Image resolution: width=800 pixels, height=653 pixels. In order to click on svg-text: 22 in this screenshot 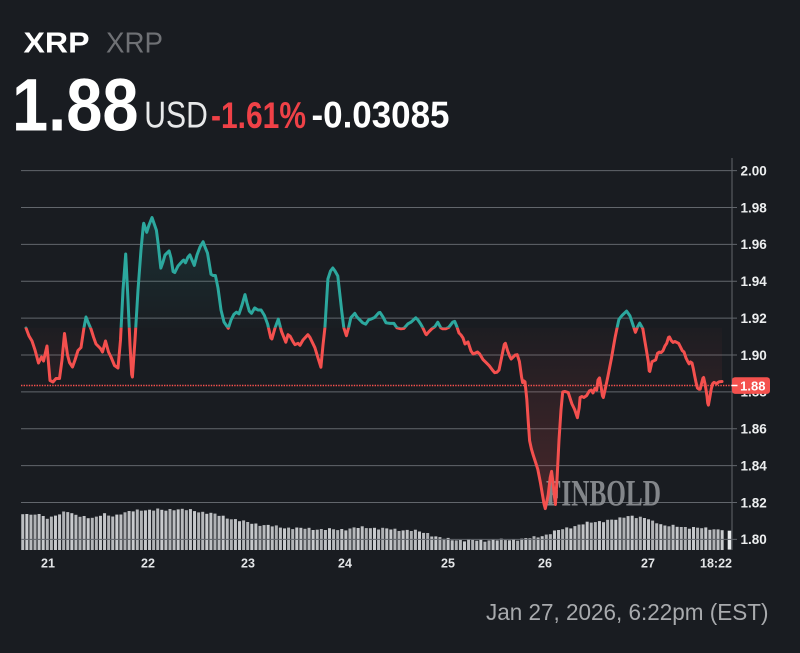, I will do `click(148, 564)`.